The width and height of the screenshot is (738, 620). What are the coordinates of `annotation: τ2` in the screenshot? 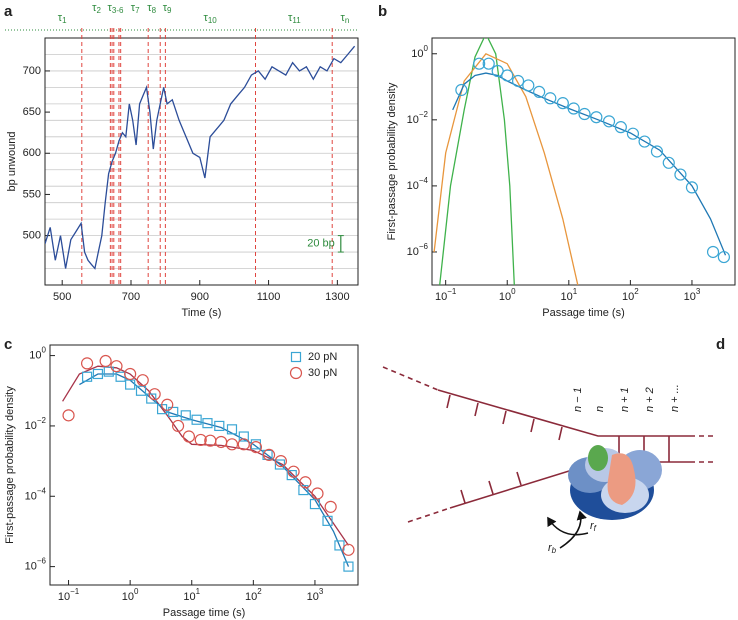 It's located at (96, 8).